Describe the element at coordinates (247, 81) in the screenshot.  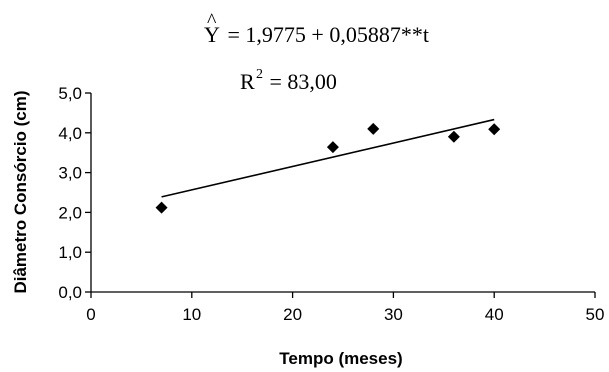
I see `r-squared-letter: R` at that location.